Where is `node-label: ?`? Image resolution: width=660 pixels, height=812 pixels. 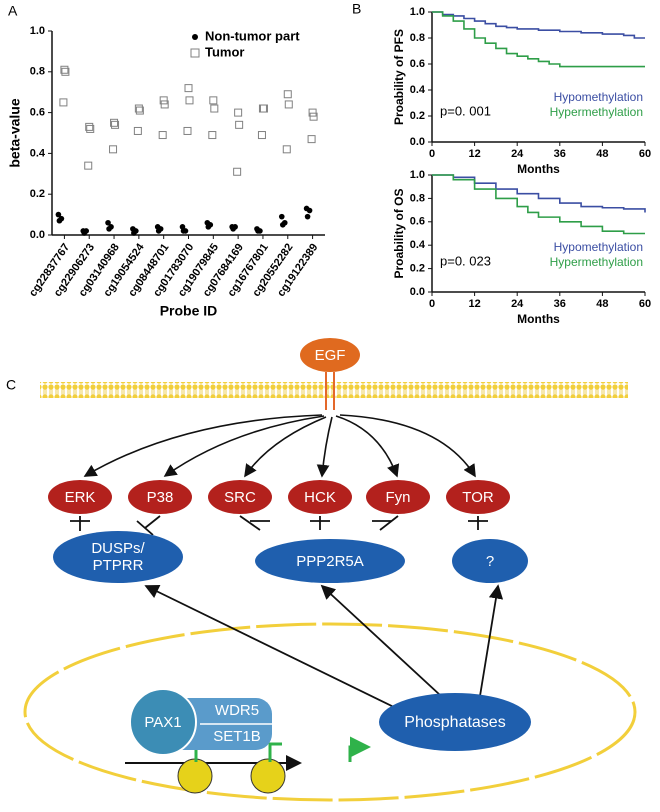
node-label: ? is located at coordinates (490, 561).